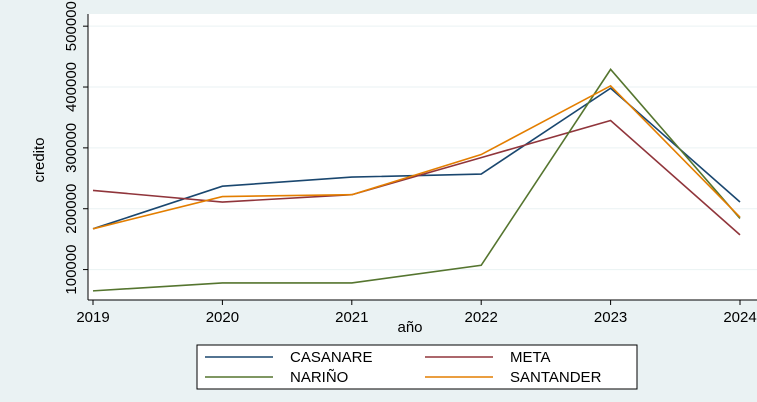 Image resolution: width=757 pixels, height=402 pixels. What do you see at coordinates (530, 357) in the screenshot?
I see `legend-label: META` at bounding box center [530, 357].